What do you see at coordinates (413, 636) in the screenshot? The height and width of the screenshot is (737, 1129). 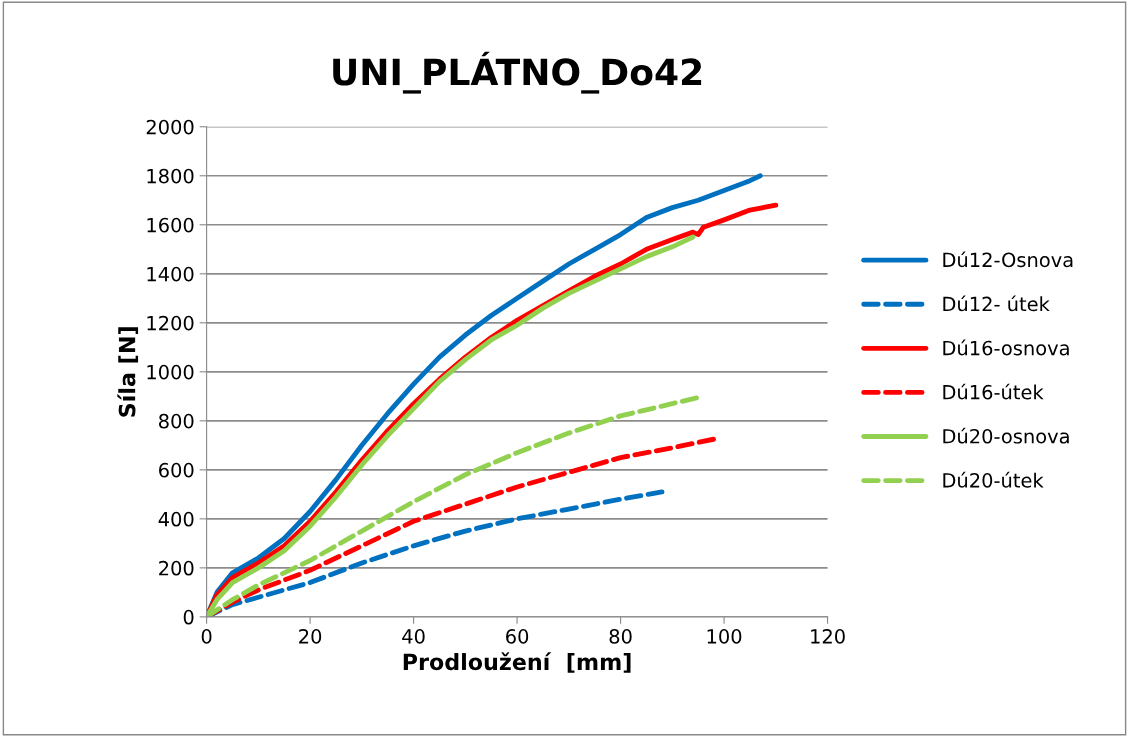 I see `x-tick-label: 40` at bounding box center [413, 636].